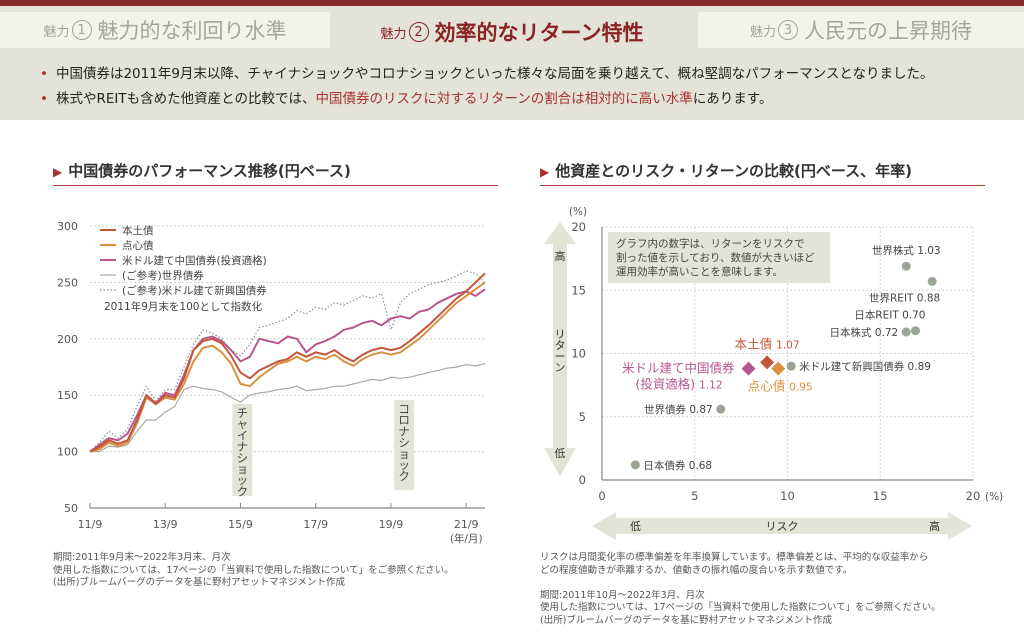  Describe the element at coordinates (71, 508) in the screenshot. I see `y-tick-label: 50` at that location.